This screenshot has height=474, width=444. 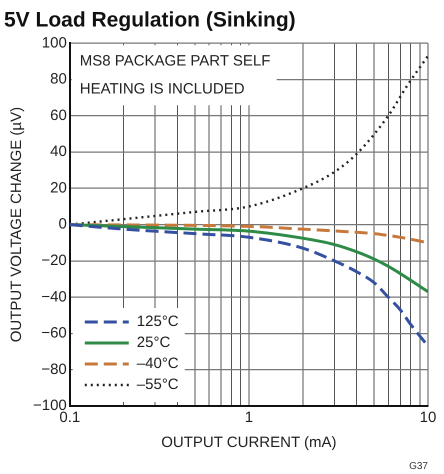 What do you see at coordinates (58, 187) in the screenshot?
I see `y-tick-label: 20` at bounding box center [58, 187].